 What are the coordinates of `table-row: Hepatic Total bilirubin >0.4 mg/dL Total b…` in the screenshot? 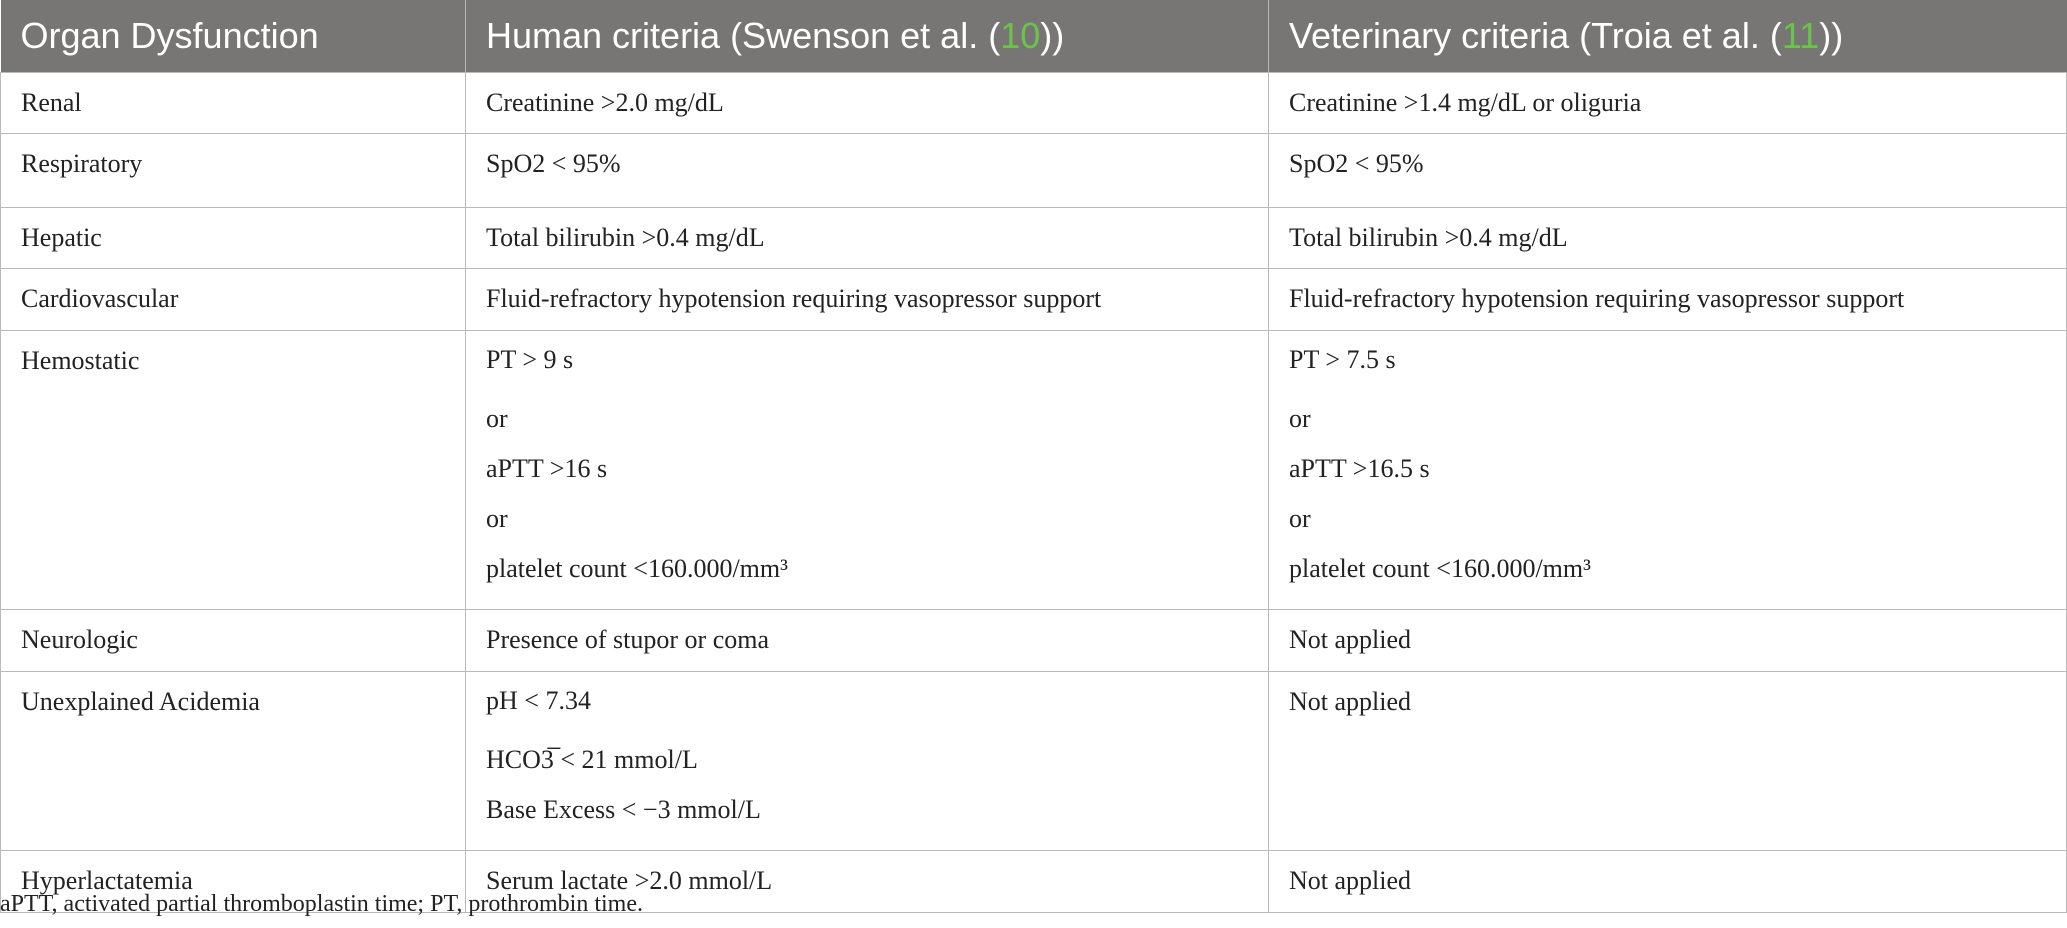 It's located at (1033, 238).